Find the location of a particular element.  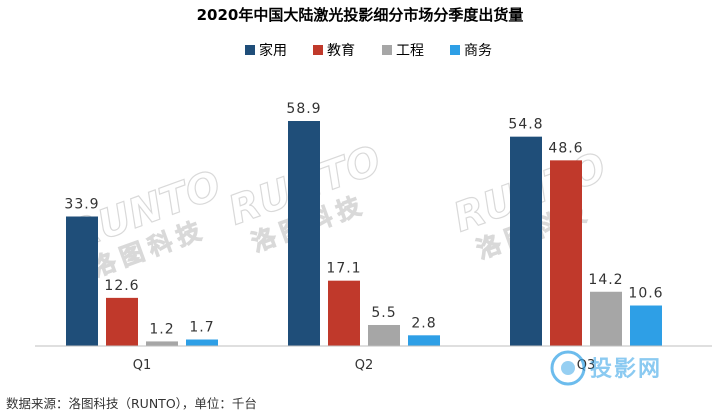

legend-label-3: 工程 is located at coordinates (410, 51).